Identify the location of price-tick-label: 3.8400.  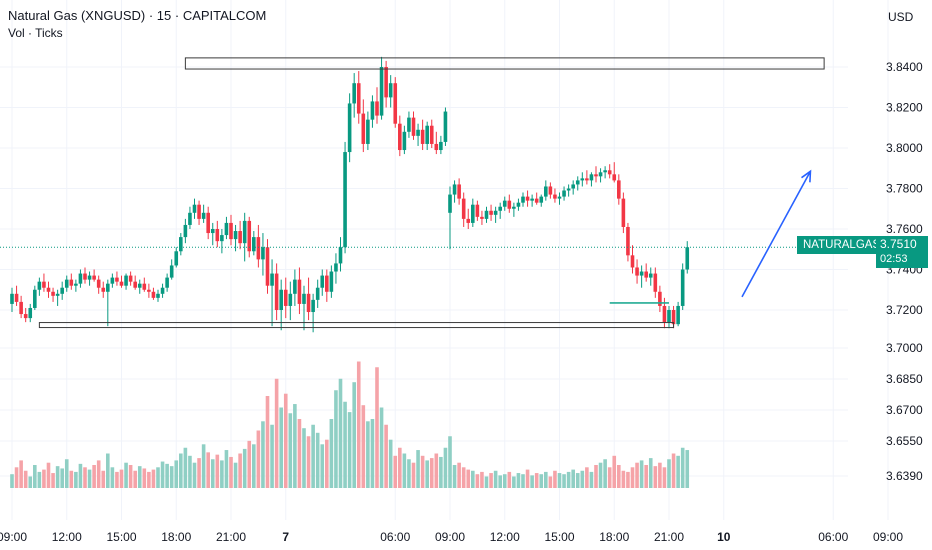
(904, 67).